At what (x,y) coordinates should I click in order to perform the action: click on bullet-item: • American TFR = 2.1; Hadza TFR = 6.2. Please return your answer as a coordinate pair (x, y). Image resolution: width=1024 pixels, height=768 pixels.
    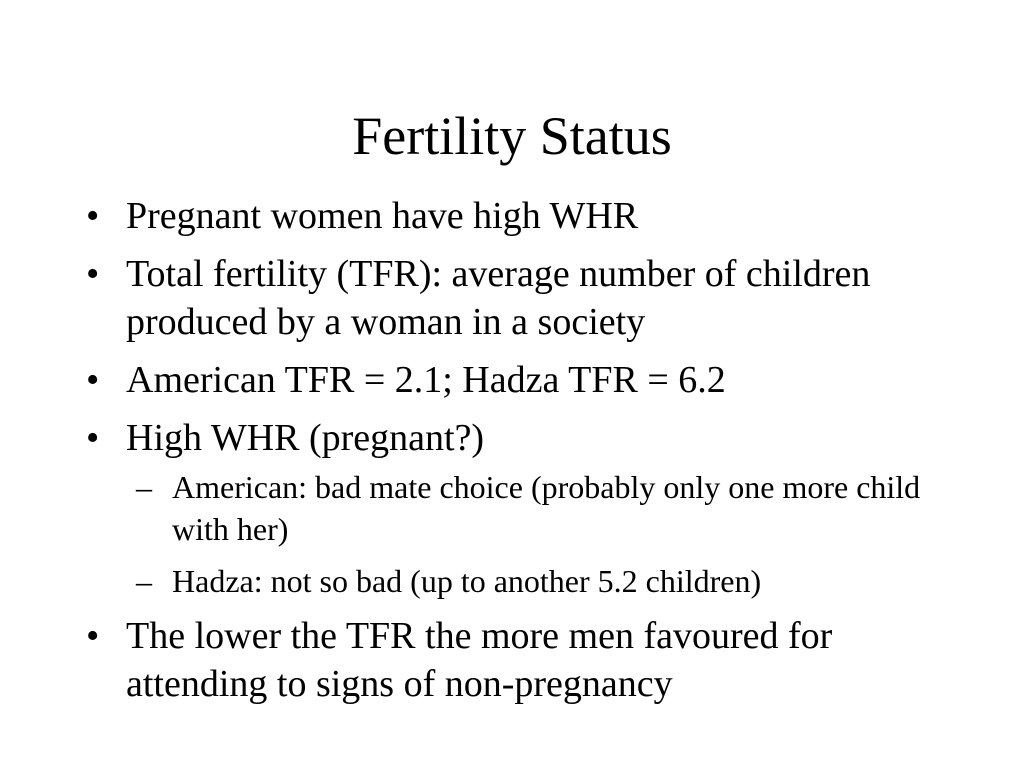
    Looking at the image, I should click on (526, 380).